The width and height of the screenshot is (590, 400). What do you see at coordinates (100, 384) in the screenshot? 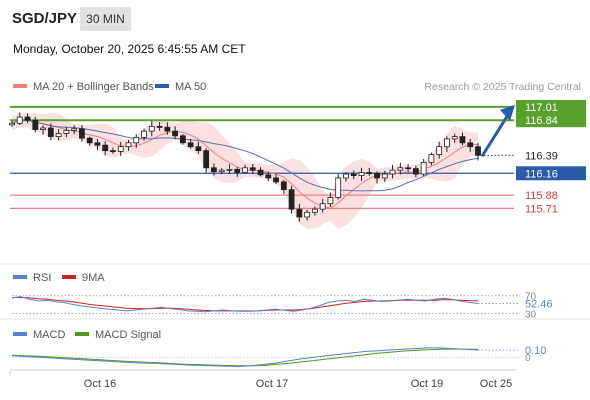
I see `x-tick-label: Oct 16` at bounding box center [100, 384].